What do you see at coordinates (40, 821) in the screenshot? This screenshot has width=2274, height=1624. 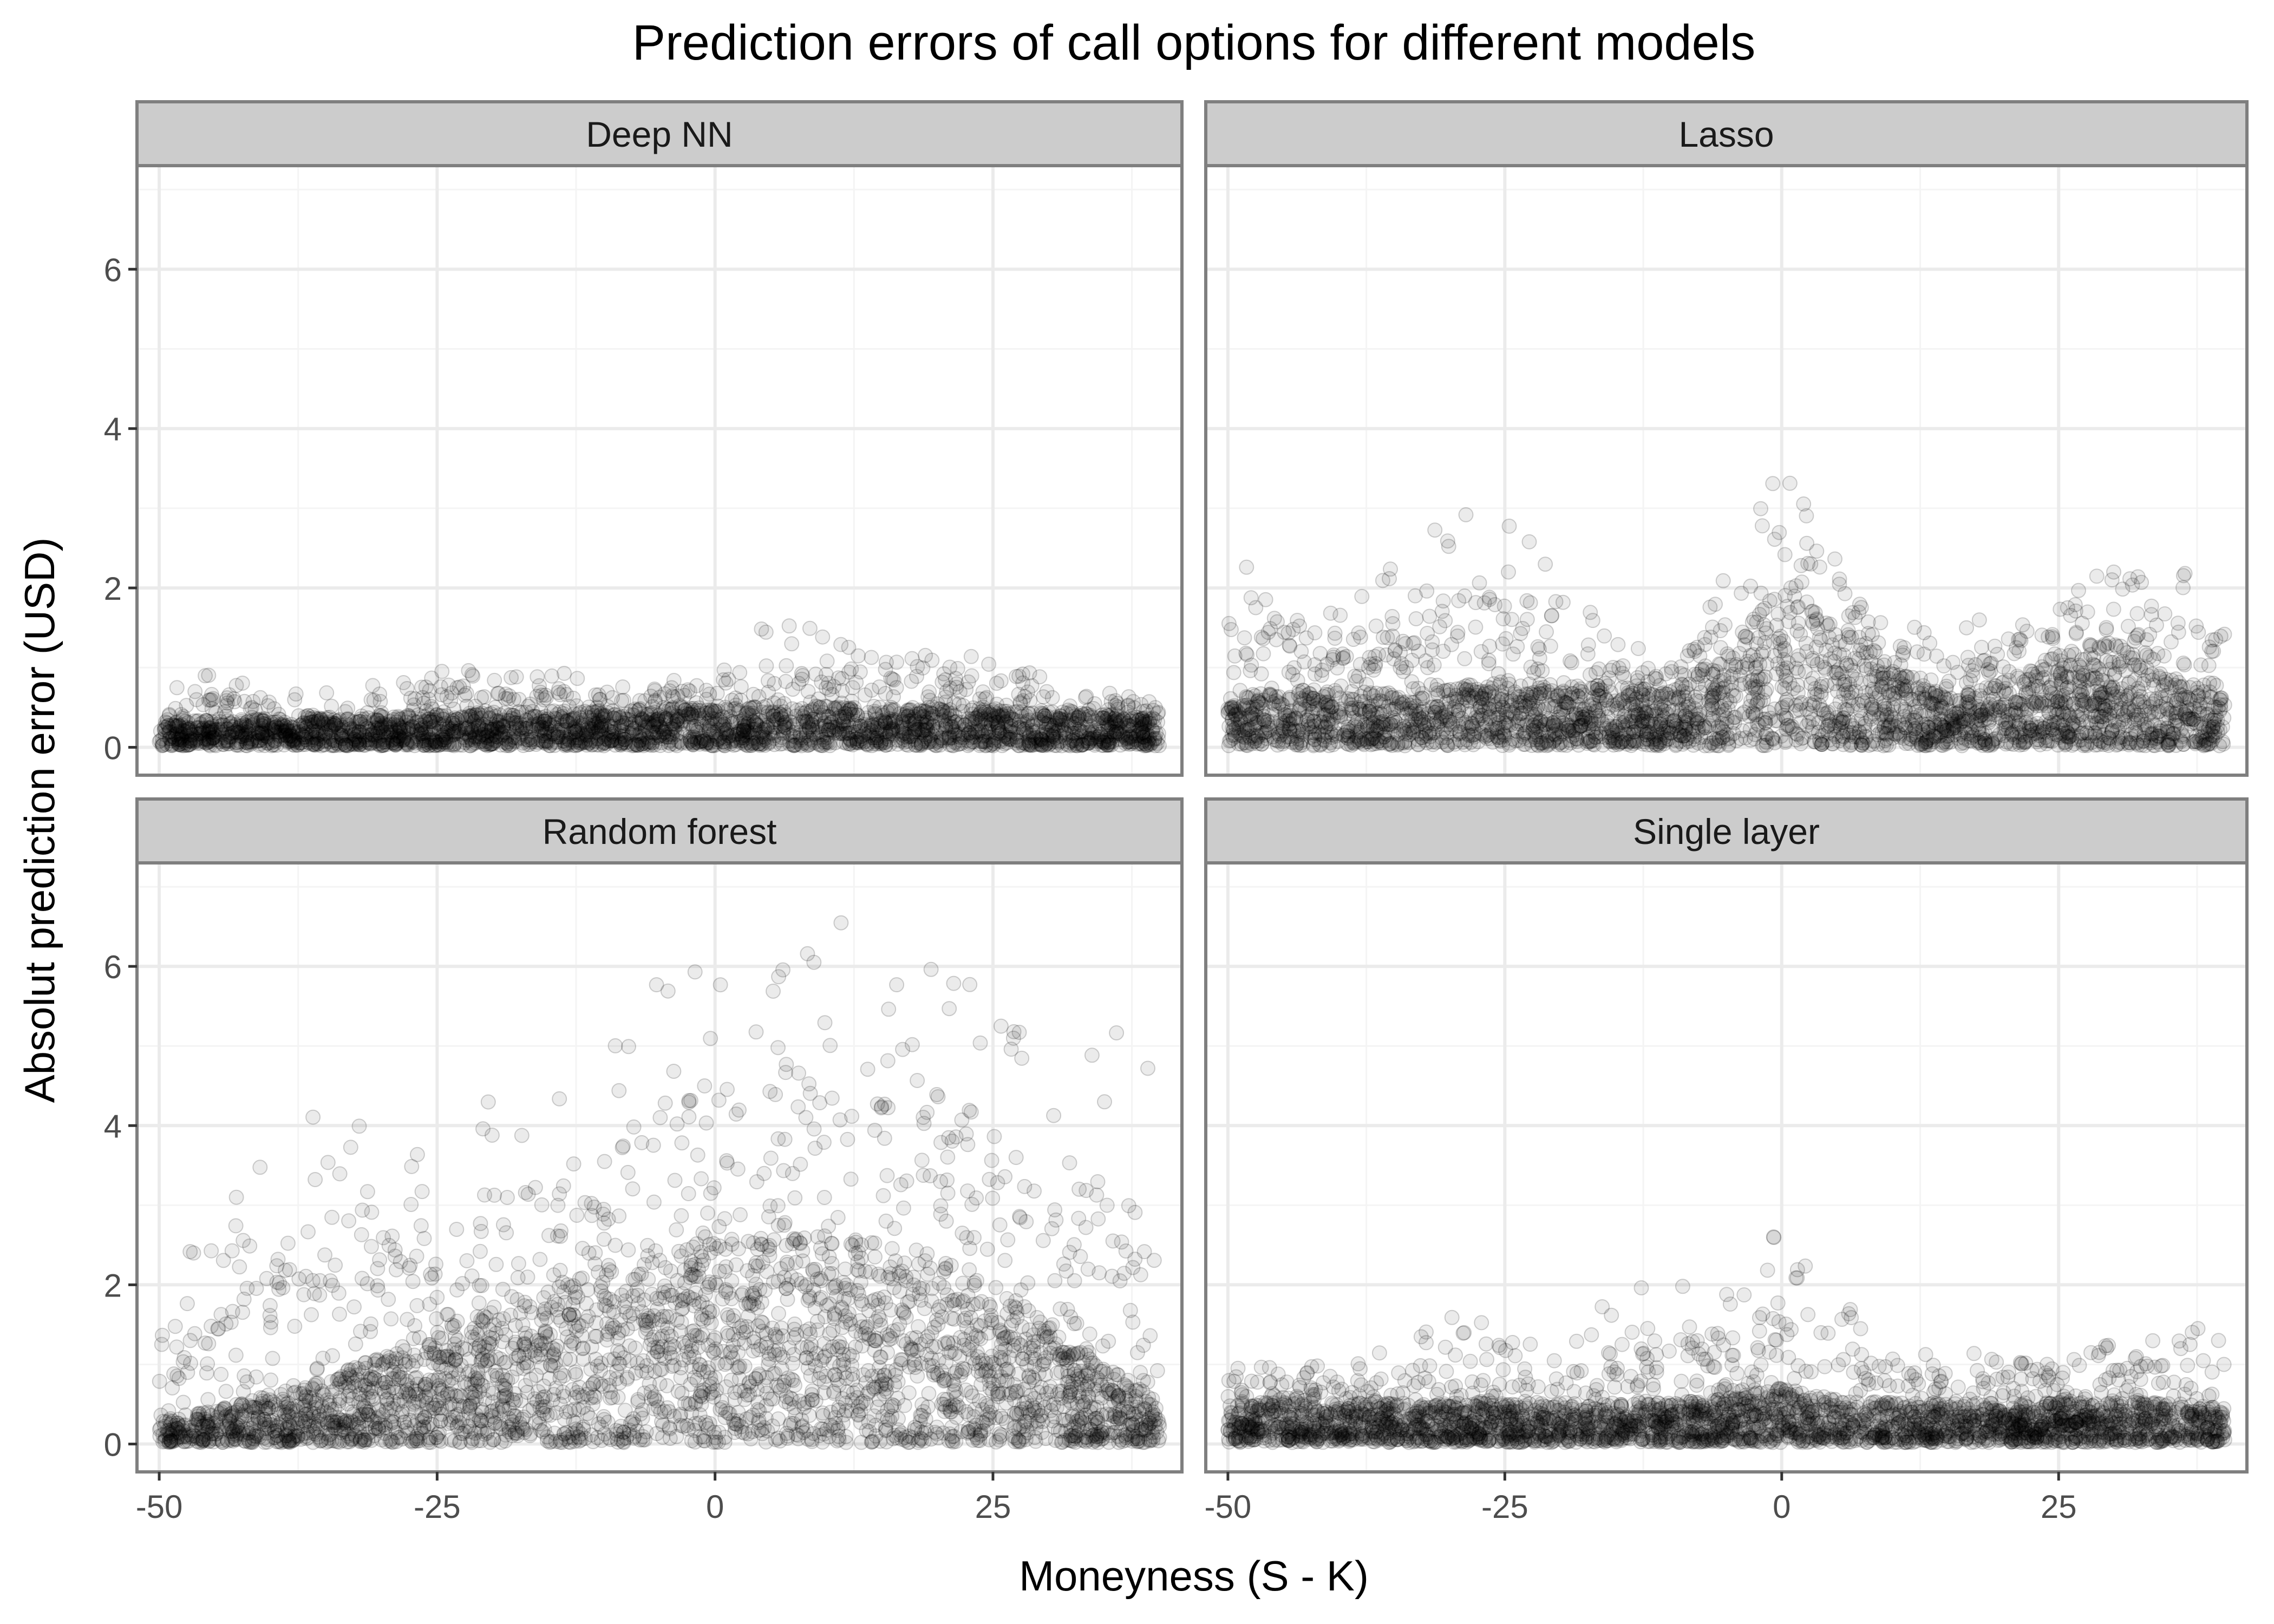 I see `y-axis-title: Absolut prediction error (USD)` at bounding box center [40, 821].